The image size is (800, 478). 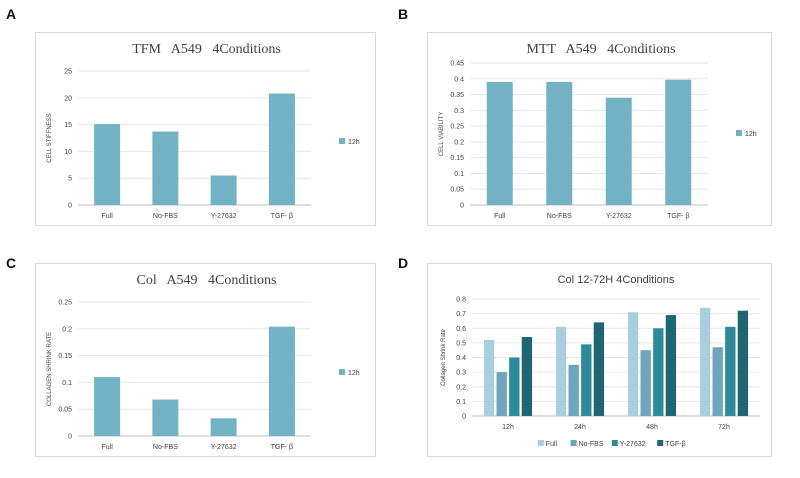 What do you see at coordinates (50, 137) in the screenshot?
I see `chart-a-y-axis-label: CELL STIFFNESS` at bounding box center [50, 137].